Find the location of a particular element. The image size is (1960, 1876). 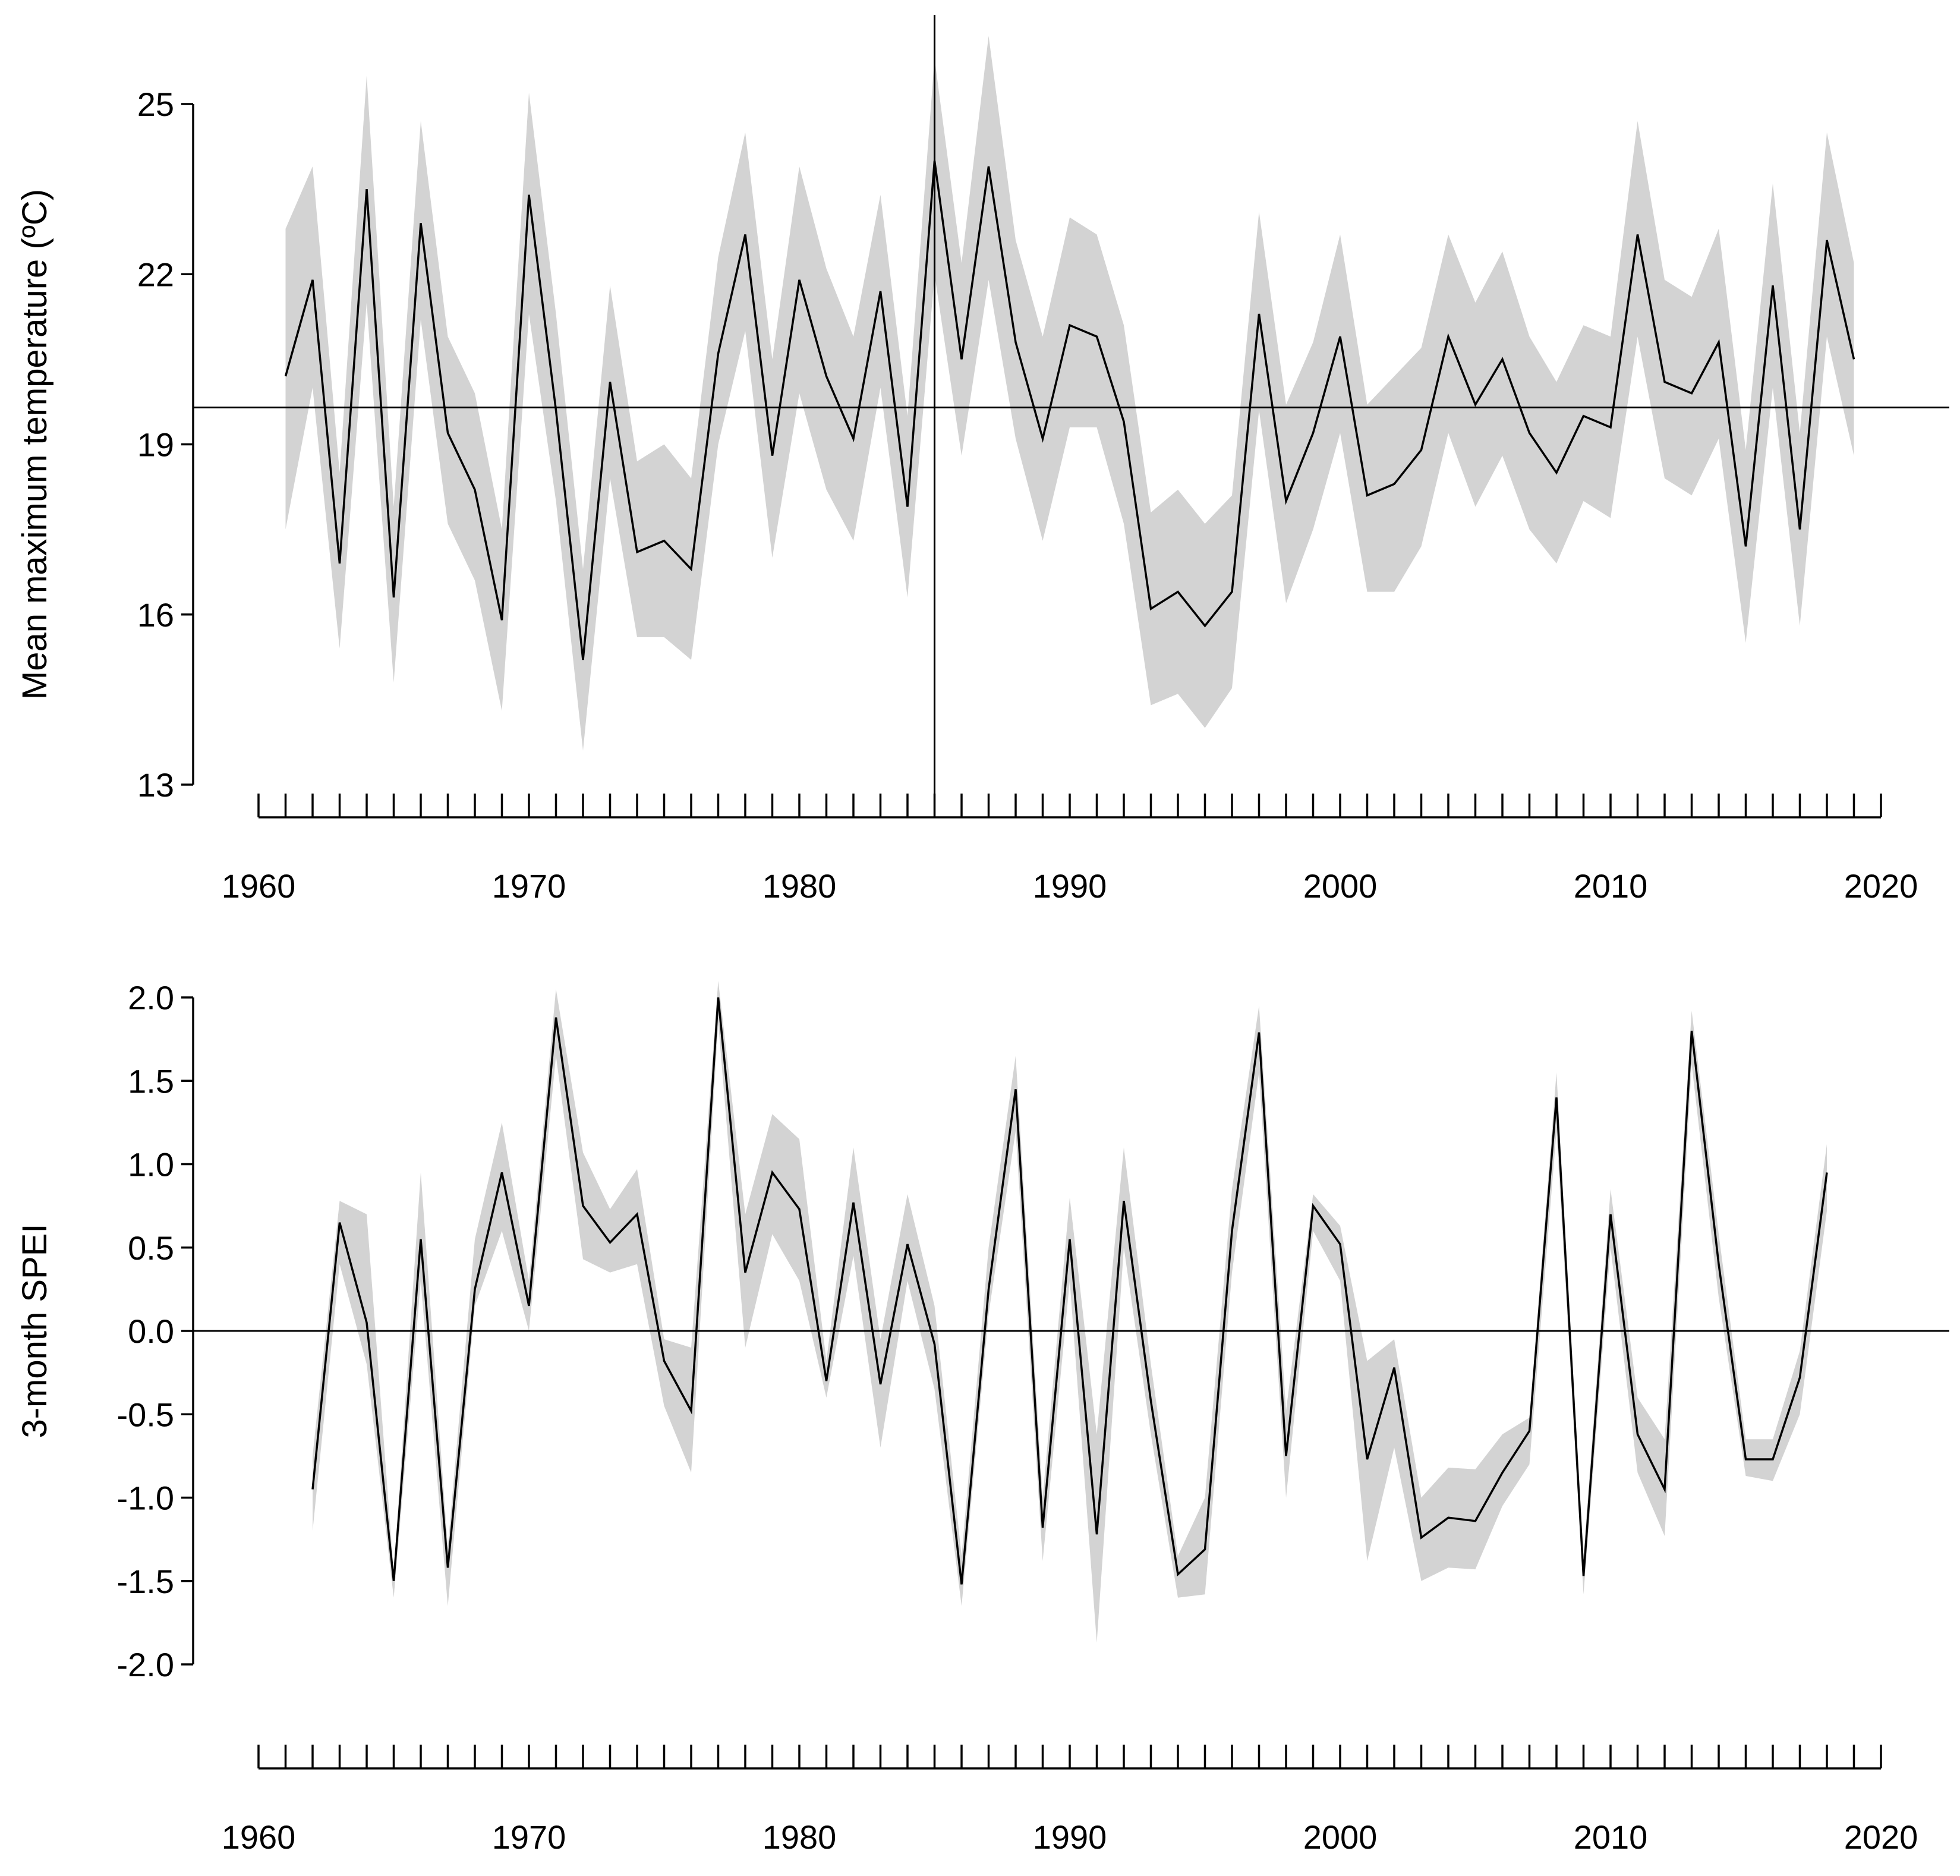

y-tick-label: 25 is located at coordinates (155, 105).